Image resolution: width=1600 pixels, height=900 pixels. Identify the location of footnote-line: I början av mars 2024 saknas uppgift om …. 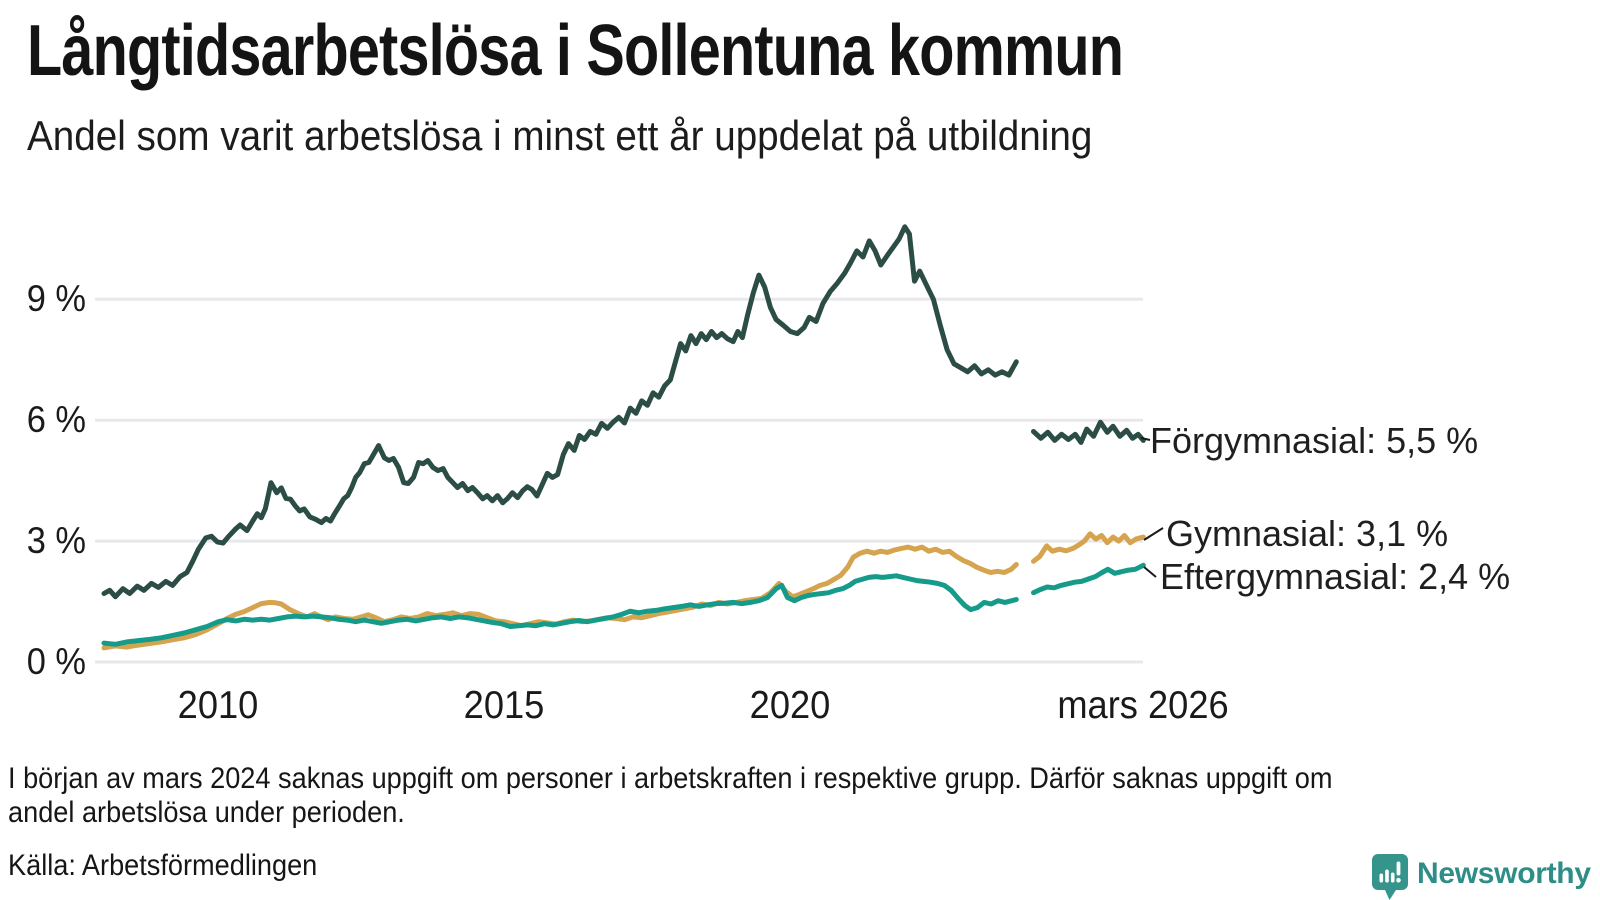
(670, 778).